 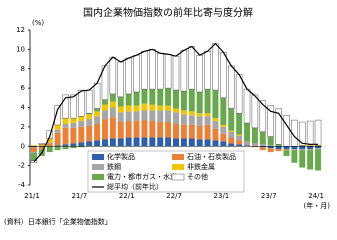 What do you see at coordinates (23, 127) in the screenshot?
I see `y-tick-label: 2` at bounding box center [23, 127].